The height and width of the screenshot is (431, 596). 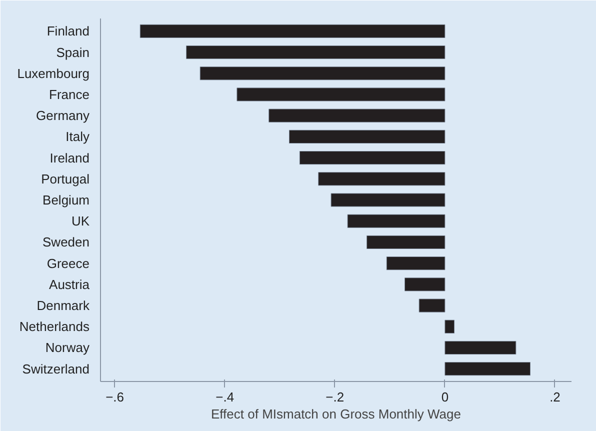 I want to click on y-tick-label: France, so click(x=69, y=94).